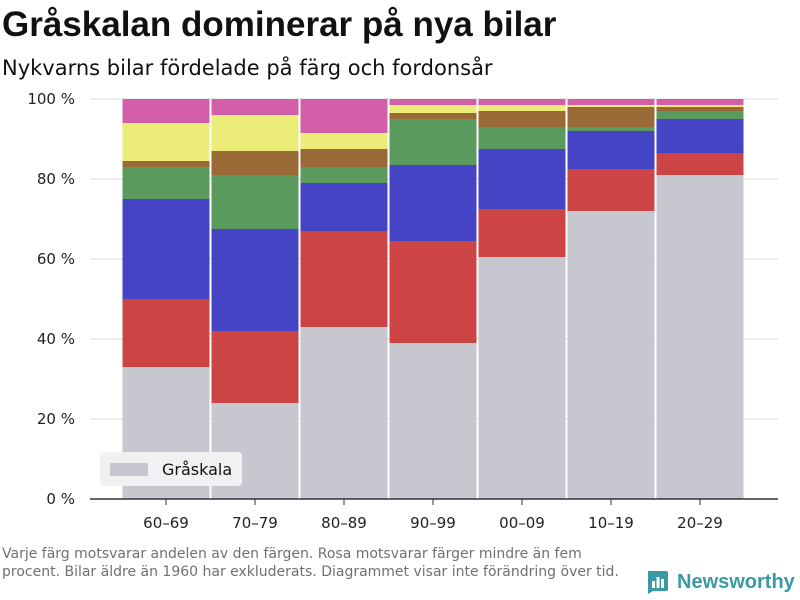  What do you see at coordinates (129, 469) in the screenshot?
I see `legend-swatch` at bounding box center [129, 469].